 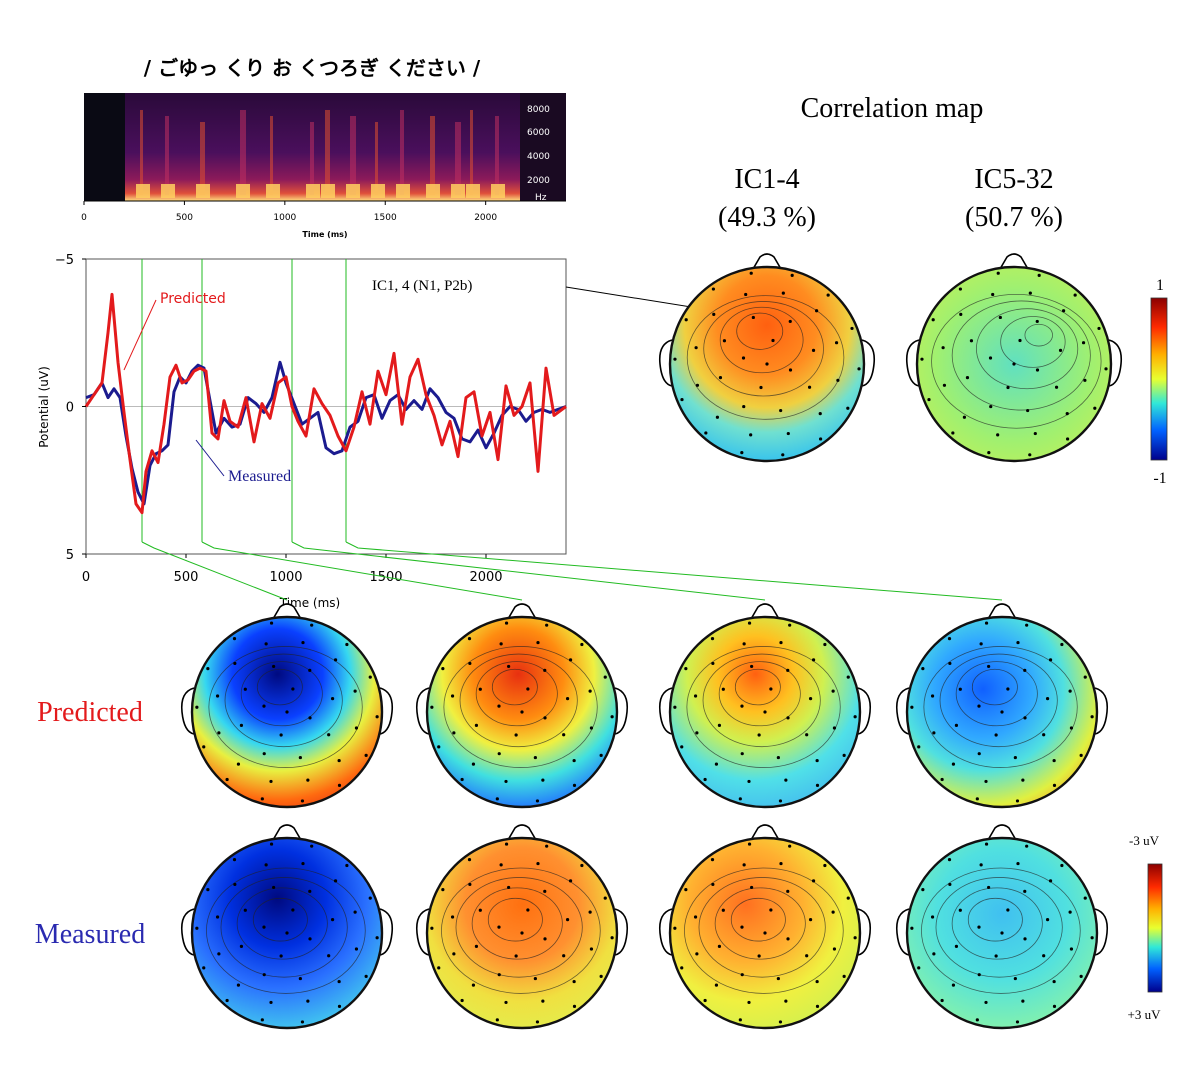 What do you see at coordinates (70, 555) in the screenshot?
I see `y-tick-label: 5` at bounding box center [70, 555].